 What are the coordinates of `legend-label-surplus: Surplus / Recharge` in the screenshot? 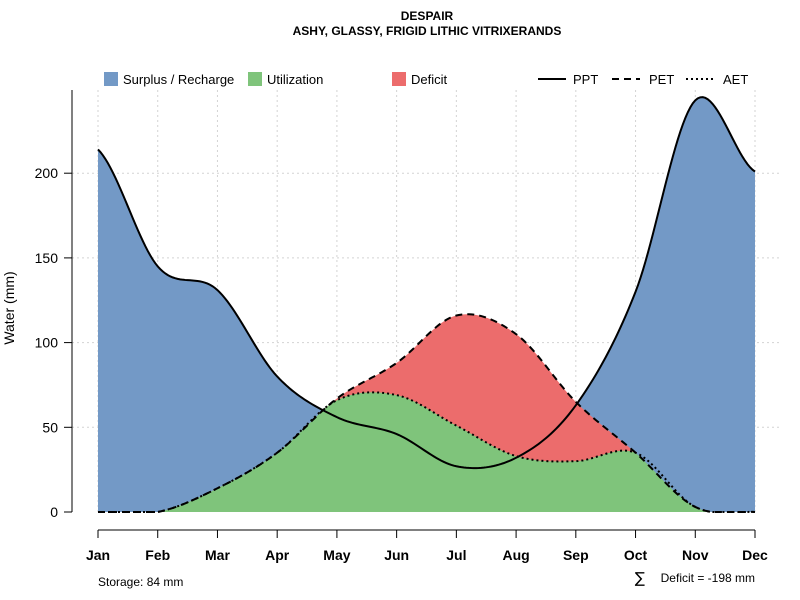 It's located at (178, 79).